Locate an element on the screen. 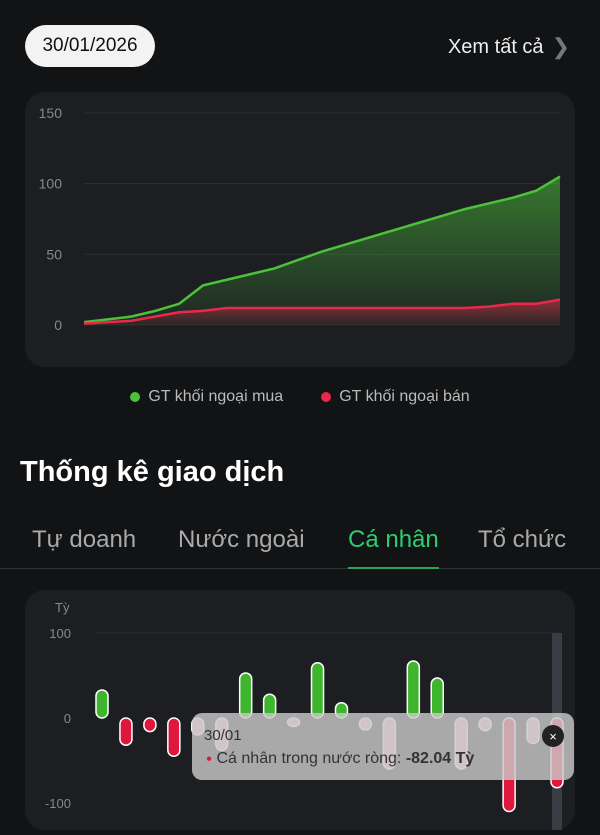 The height and width of the screenshot is (835, 600). tooltip-value: -82.04 Tỳ is located at coordinates (440, 758).